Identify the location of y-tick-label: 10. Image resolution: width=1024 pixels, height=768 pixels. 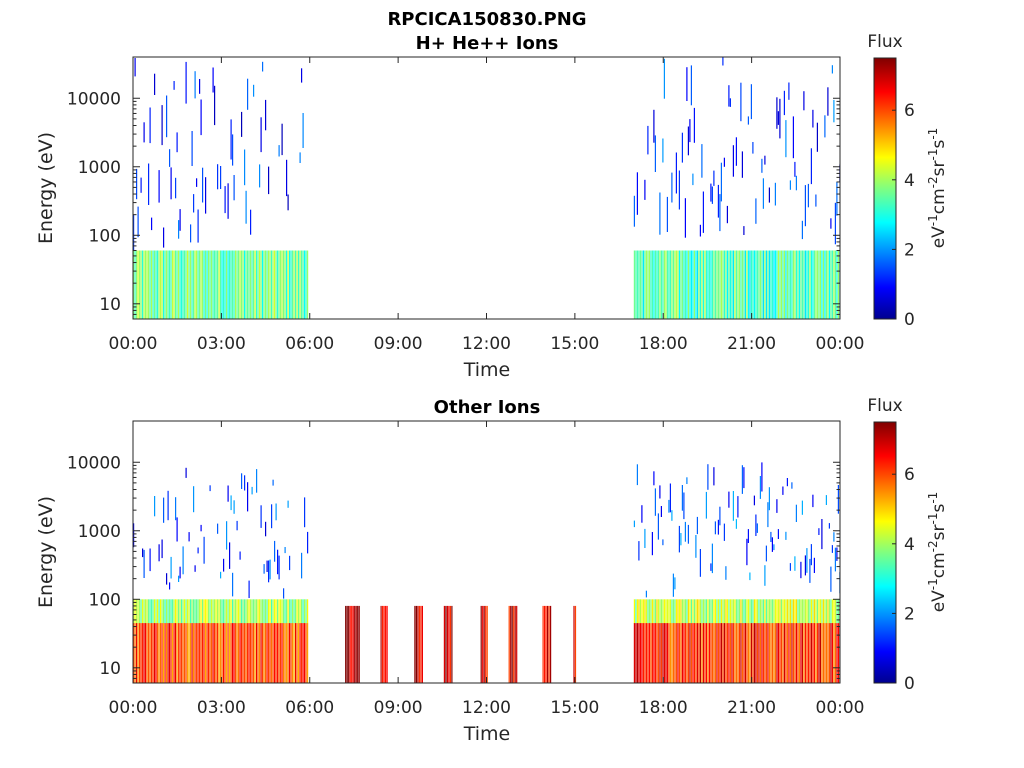
(110, 305).